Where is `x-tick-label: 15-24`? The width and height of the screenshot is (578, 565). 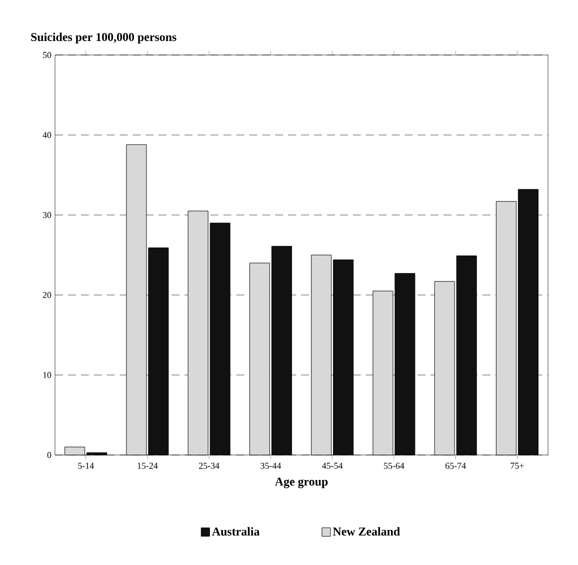 x-tick-label: 15-24 is located at coordinates (148, 465).